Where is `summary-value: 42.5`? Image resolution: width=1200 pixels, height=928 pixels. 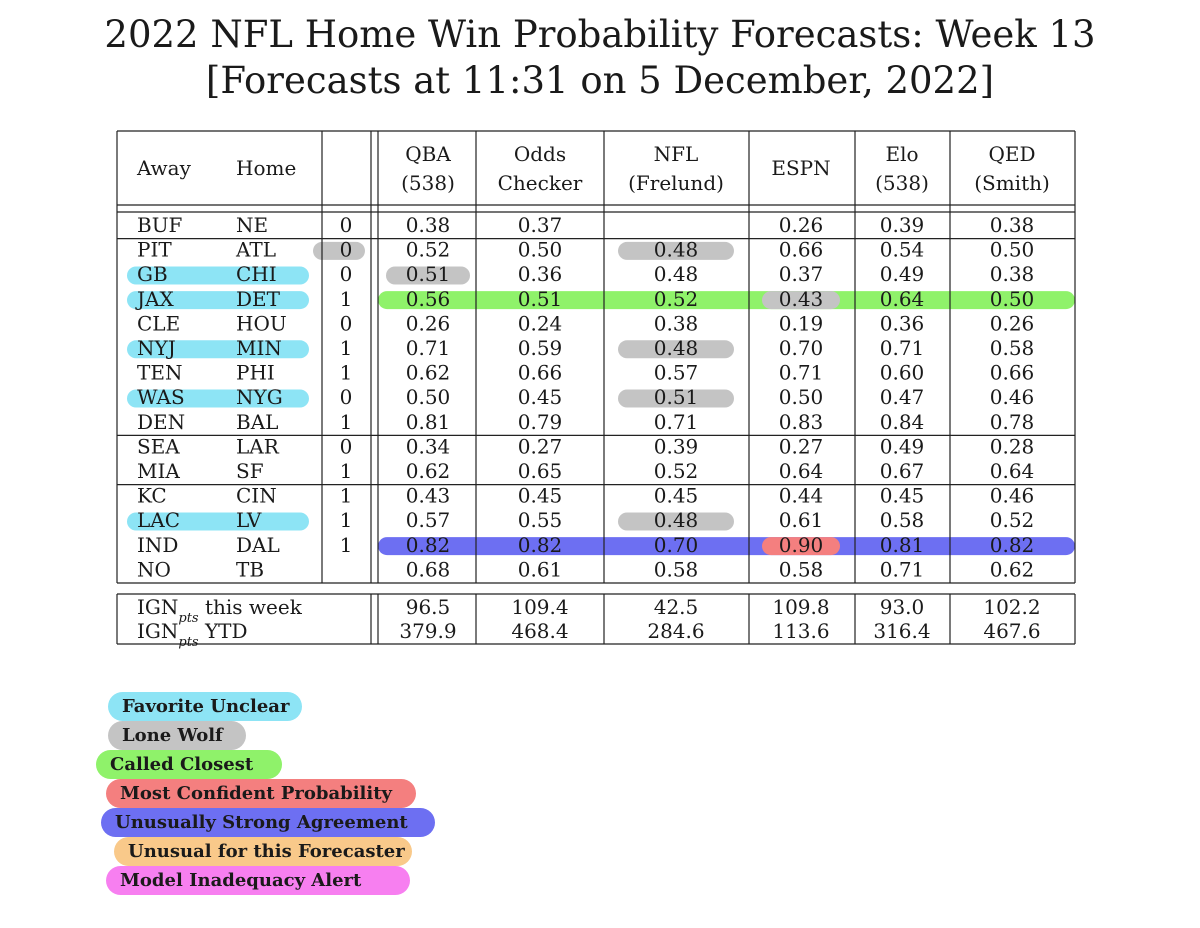
summary-value: 42.5 is located at coordinates (676, 607).